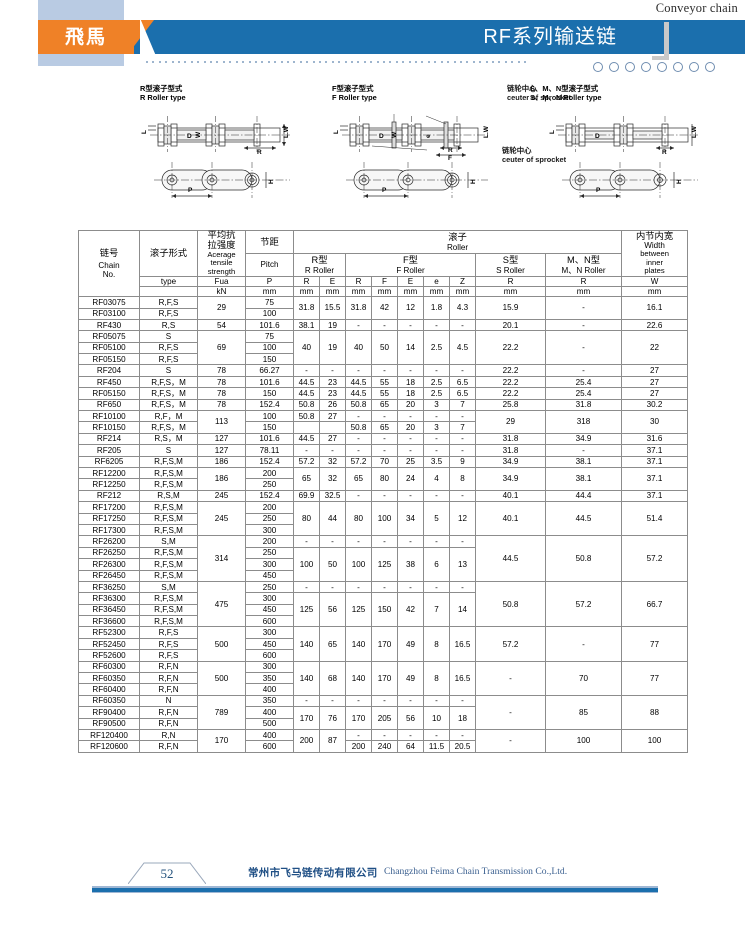  Describe the element at coordinates (510, 712) in the screenshot. I see `cell-s-roller: -` at that location.